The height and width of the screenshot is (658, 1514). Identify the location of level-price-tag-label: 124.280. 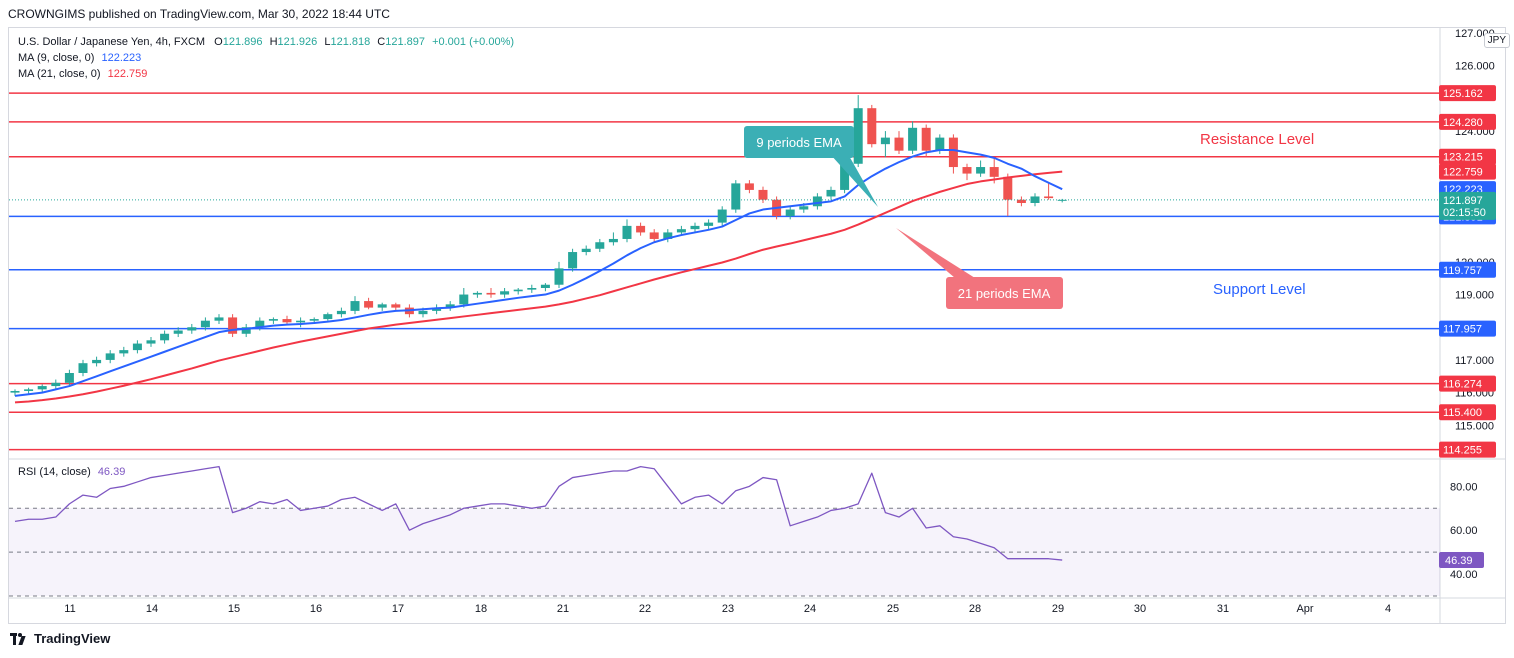
(1463, 123).